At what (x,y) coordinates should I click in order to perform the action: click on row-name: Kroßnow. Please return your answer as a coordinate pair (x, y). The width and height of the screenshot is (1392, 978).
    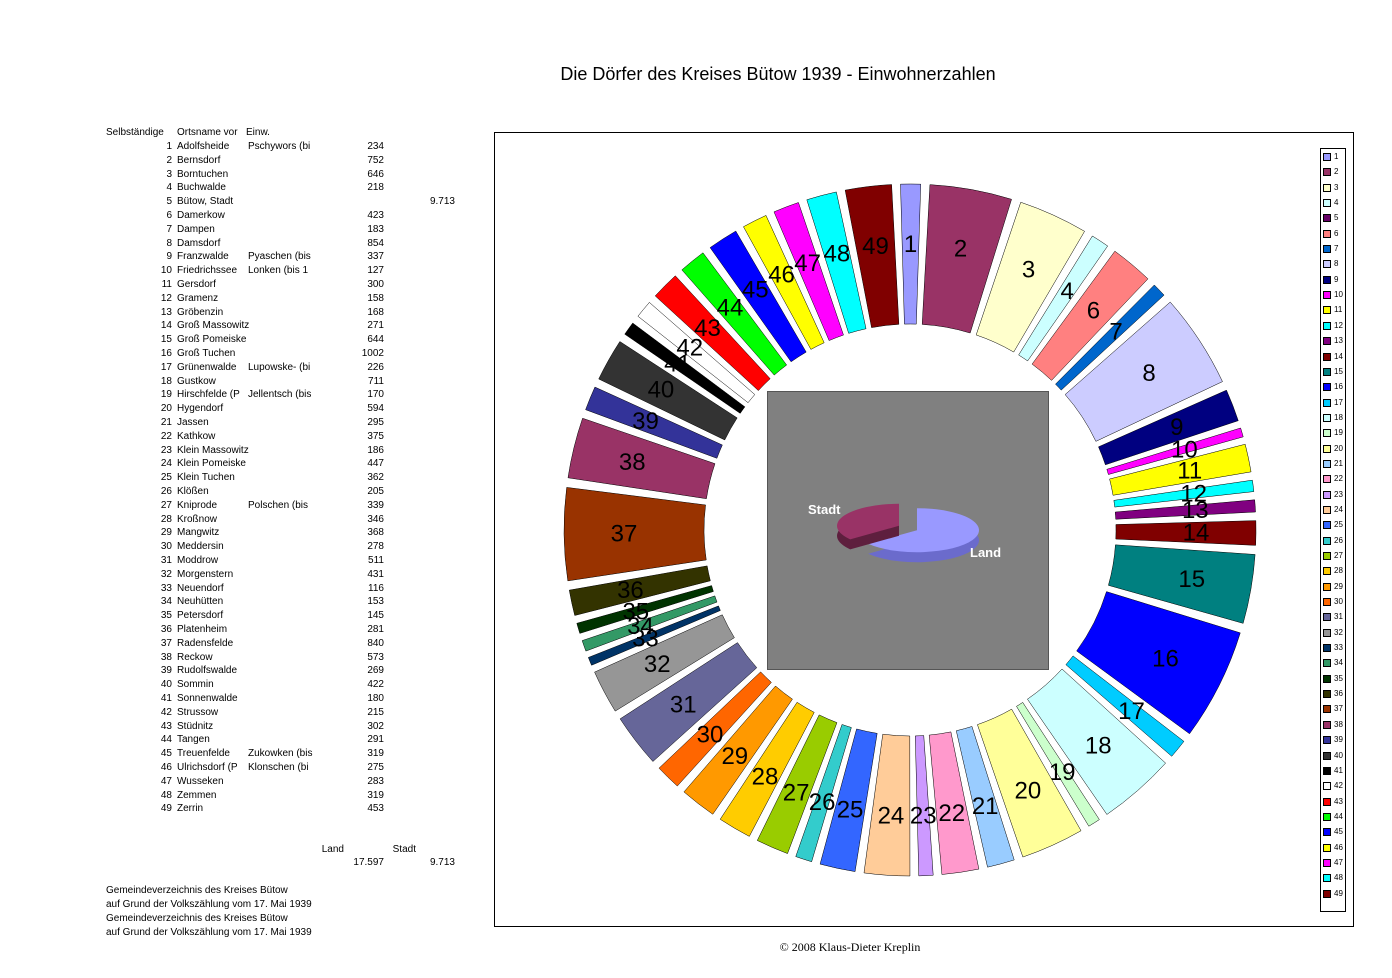
    Looking at the image, I should click on (197, 519).